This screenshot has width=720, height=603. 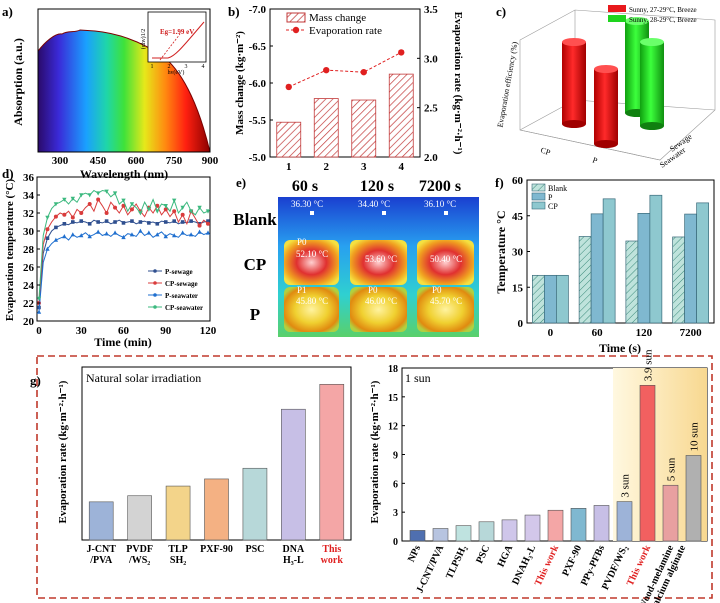 What do you see at coordinates (374, 204) in the screenshot?
I see `e-blank-temp-120: 34.40 °C` at bounding box center [374, 204].